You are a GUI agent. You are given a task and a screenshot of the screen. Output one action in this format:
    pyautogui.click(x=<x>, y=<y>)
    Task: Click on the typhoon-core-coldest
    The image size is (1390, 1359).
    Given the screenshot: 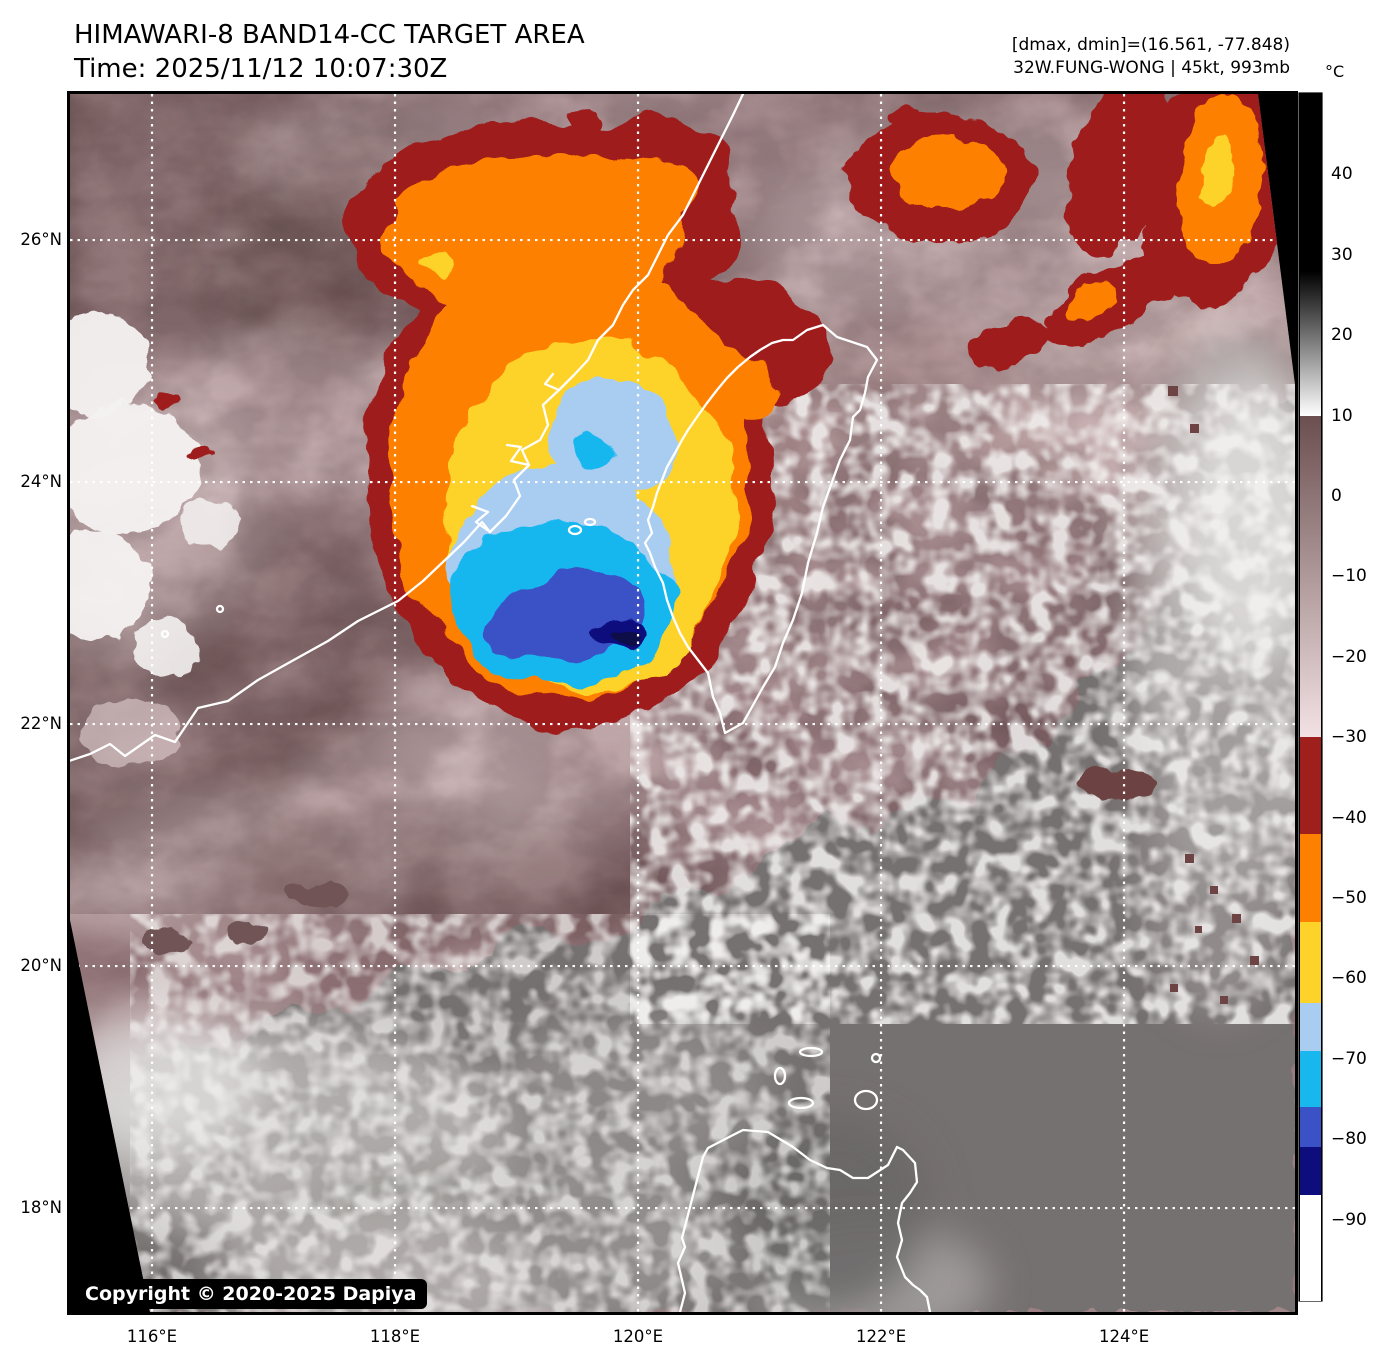 What is the action you would take?
    pyautogui.click(x=623, y=635)
    